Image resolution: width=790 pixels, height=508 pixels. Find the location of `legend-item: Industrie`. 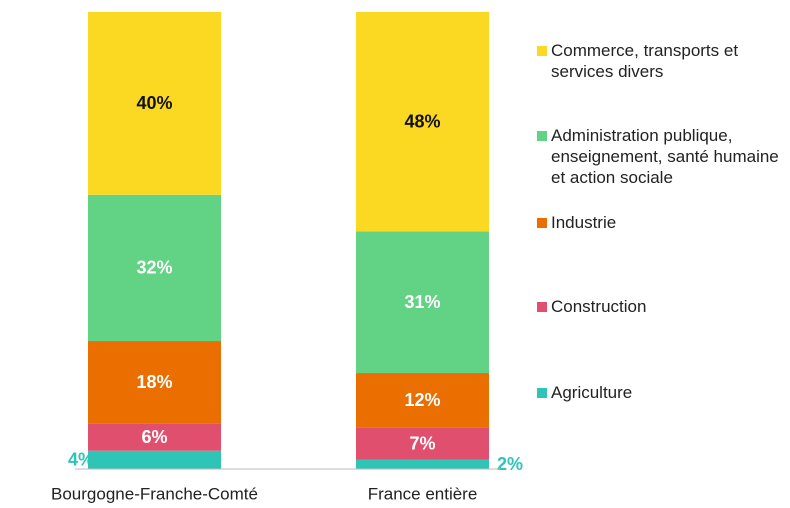

legend-item: Industrie is located at coordinates (662, 222).